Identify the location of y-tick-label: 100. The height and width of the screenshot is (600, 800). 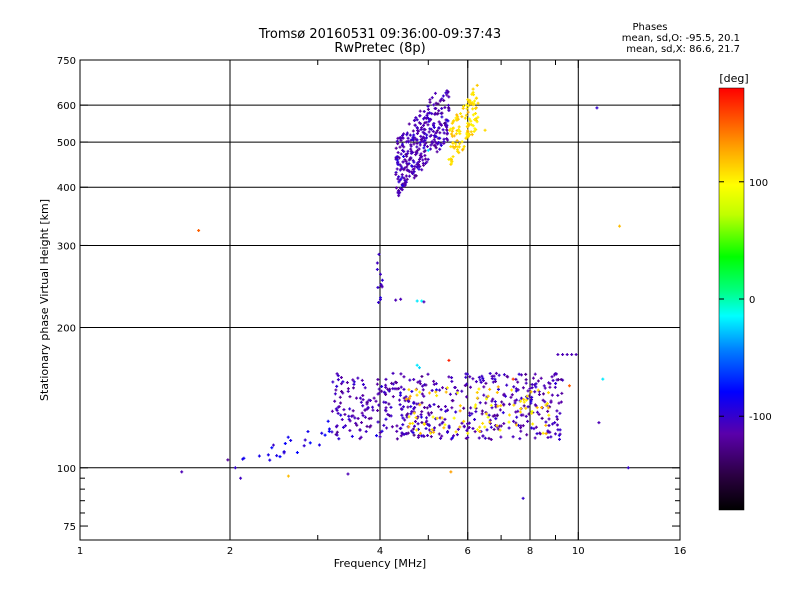
(66, 469).